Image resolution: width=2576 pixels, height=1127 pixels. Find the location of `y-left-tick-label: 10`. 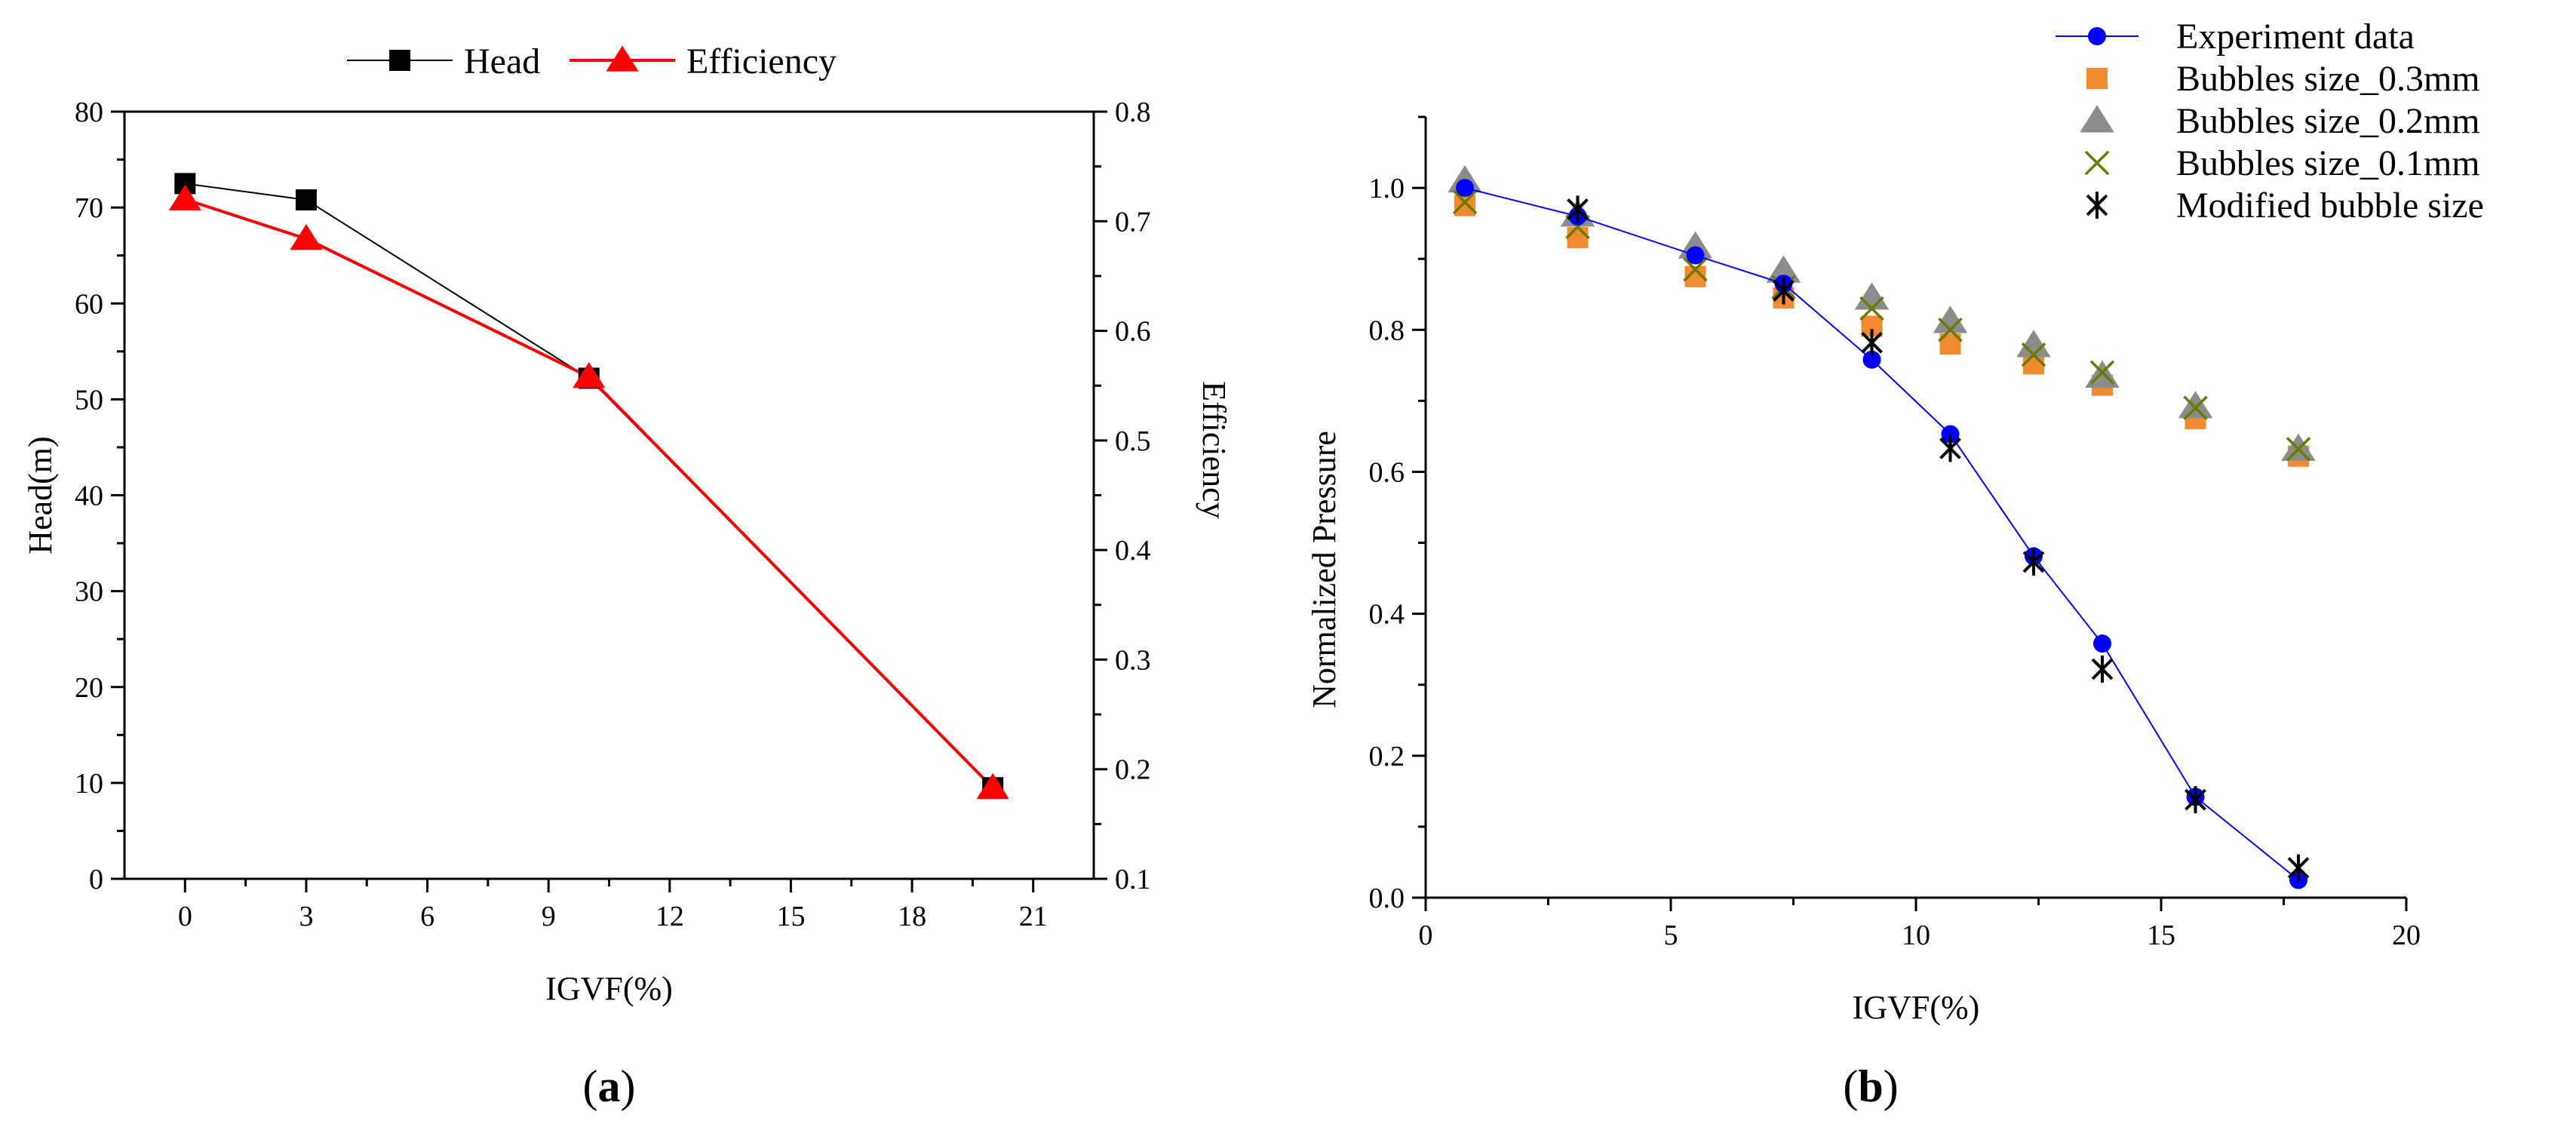

y-left-tick-label: 10 is located at coordinates (89, 784).